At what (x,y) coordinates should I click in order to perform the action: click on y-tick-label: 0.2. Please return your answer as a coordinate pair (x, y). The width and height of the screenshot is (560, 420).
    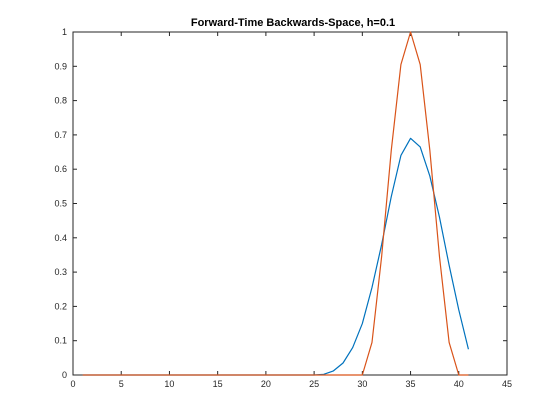
    Looking at the image, I should click on (60, 306).